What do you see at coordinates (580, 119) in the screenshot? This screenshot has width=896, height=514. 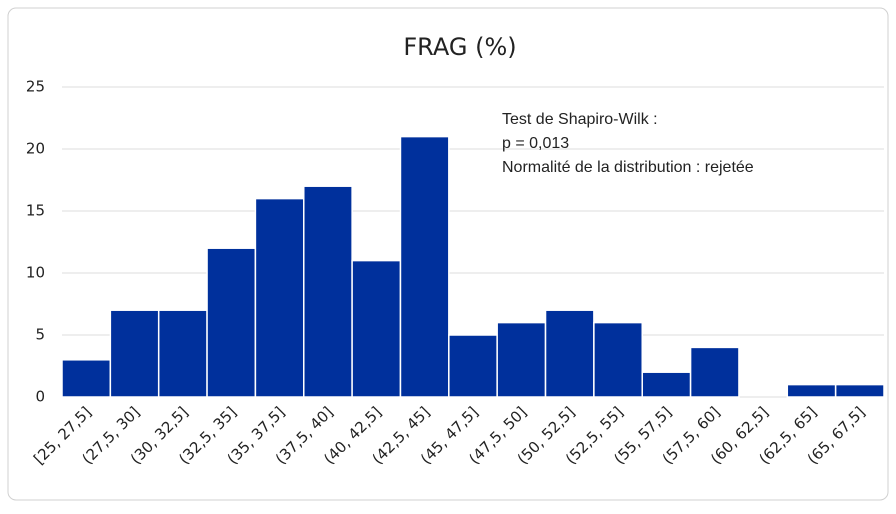 I see `annotation: Test de Shapiro-Wilk :` at bounding box center [580, 119].